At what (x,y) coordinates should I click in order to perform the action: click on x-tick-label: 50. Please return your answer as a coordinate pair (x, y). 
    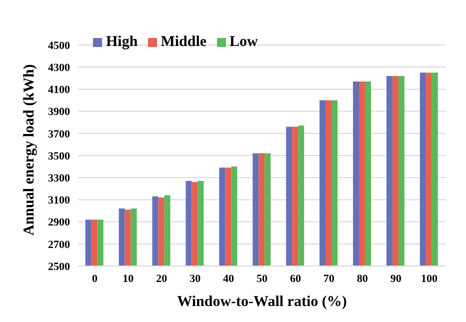
    Looking at the image, I should click on (262, 278).